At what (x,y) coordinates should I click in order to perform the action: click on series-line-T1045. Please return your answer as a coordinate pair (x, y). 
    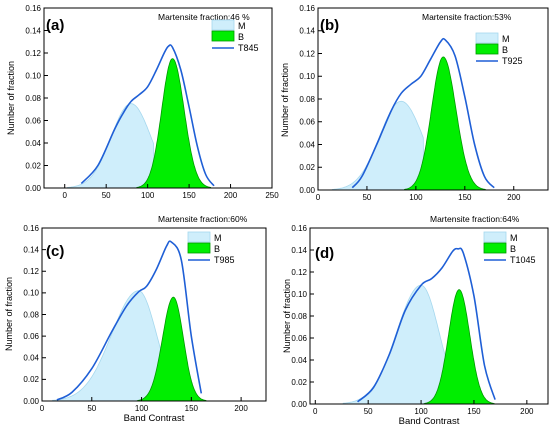
    Looking at the image, I should click on (426, 325).